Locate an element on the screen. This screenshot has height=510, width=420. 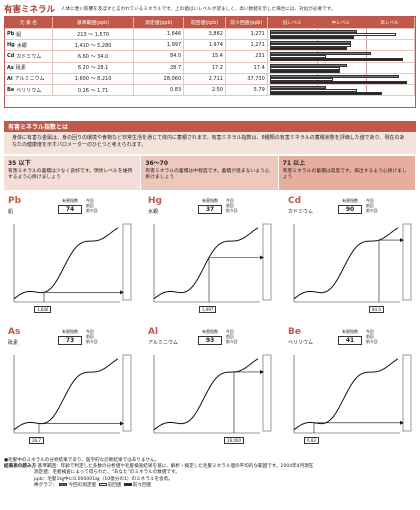
table-row: Pb 鉛 213 ～ 1,570 1,646 3,862 1,271 is located at coordinates (210, 35).